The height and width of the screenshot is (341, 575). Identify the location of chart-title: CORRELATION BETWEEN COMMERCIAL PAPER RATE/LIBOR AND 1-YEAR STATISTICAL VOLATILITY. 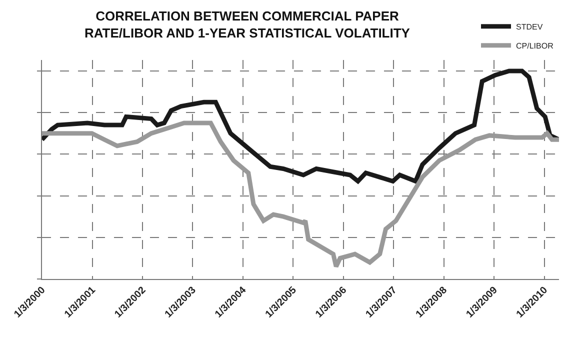
(247, 24).